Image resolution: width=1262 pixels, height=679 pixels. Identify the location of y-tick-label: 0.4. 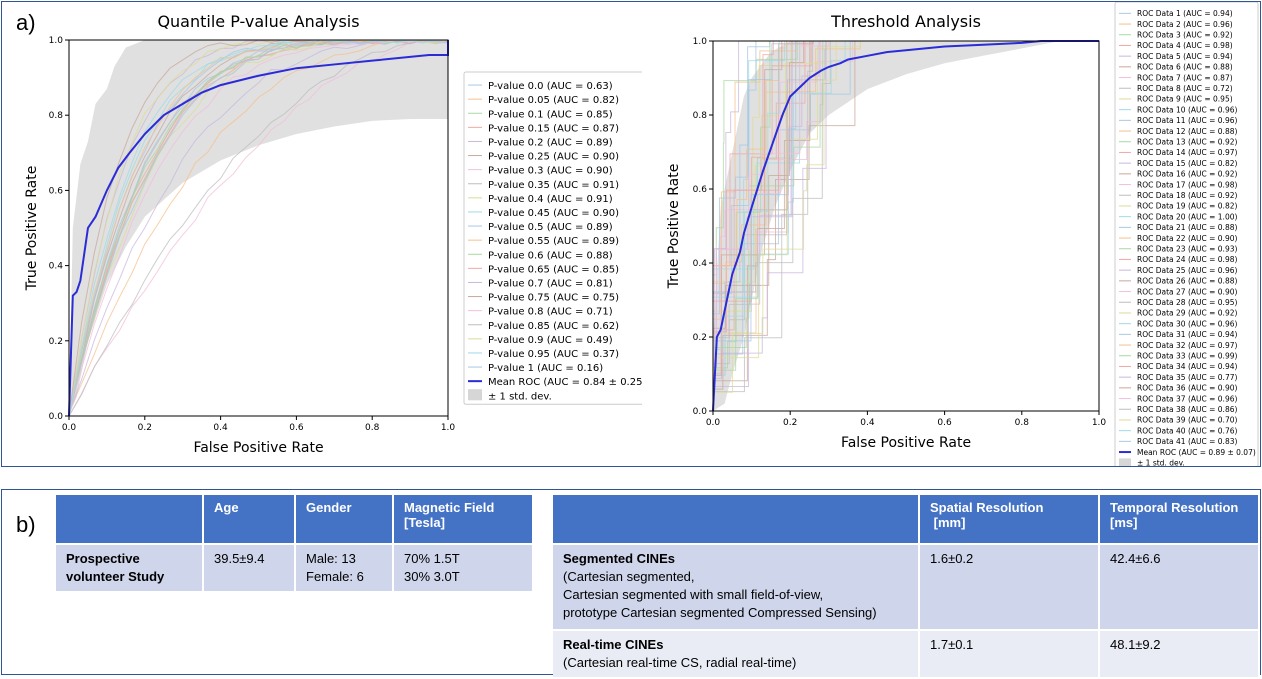
(56, 267).